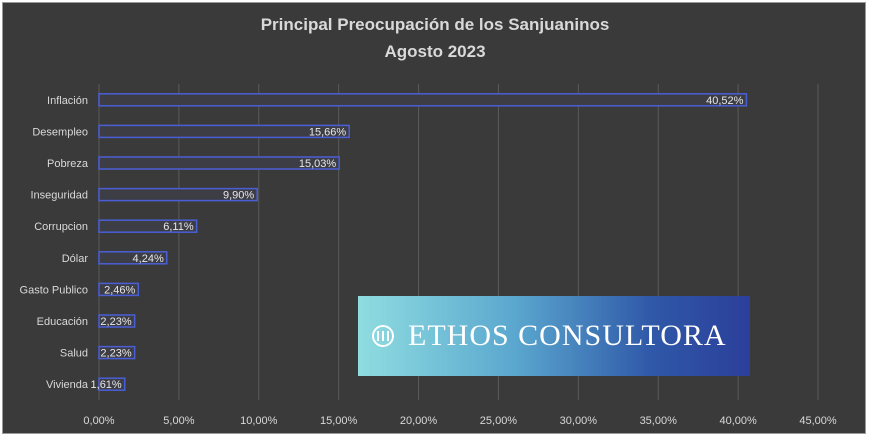 This screenshot has height=438, width=870. What do you see at coordinates (67, 101) in the screenshot?
I see `category-label: Inflación` at bounding box center [67, 101].